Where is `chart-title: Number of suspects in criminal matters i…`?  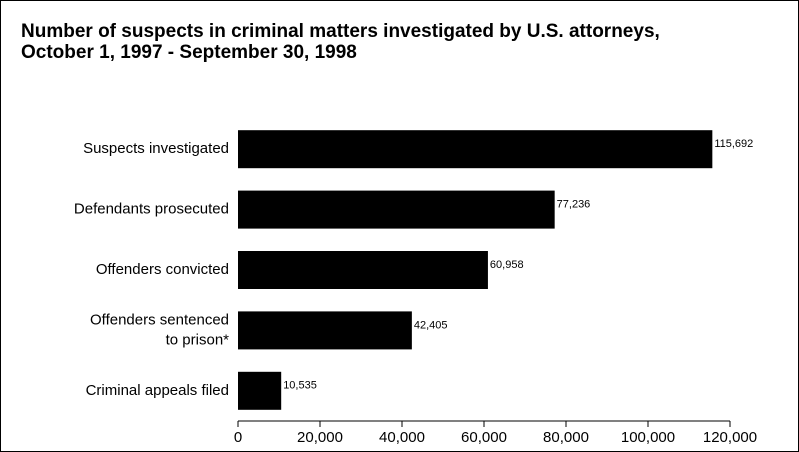 chart-title: Number of suspects in criminal matters i… is located at coordinates (340, 42).